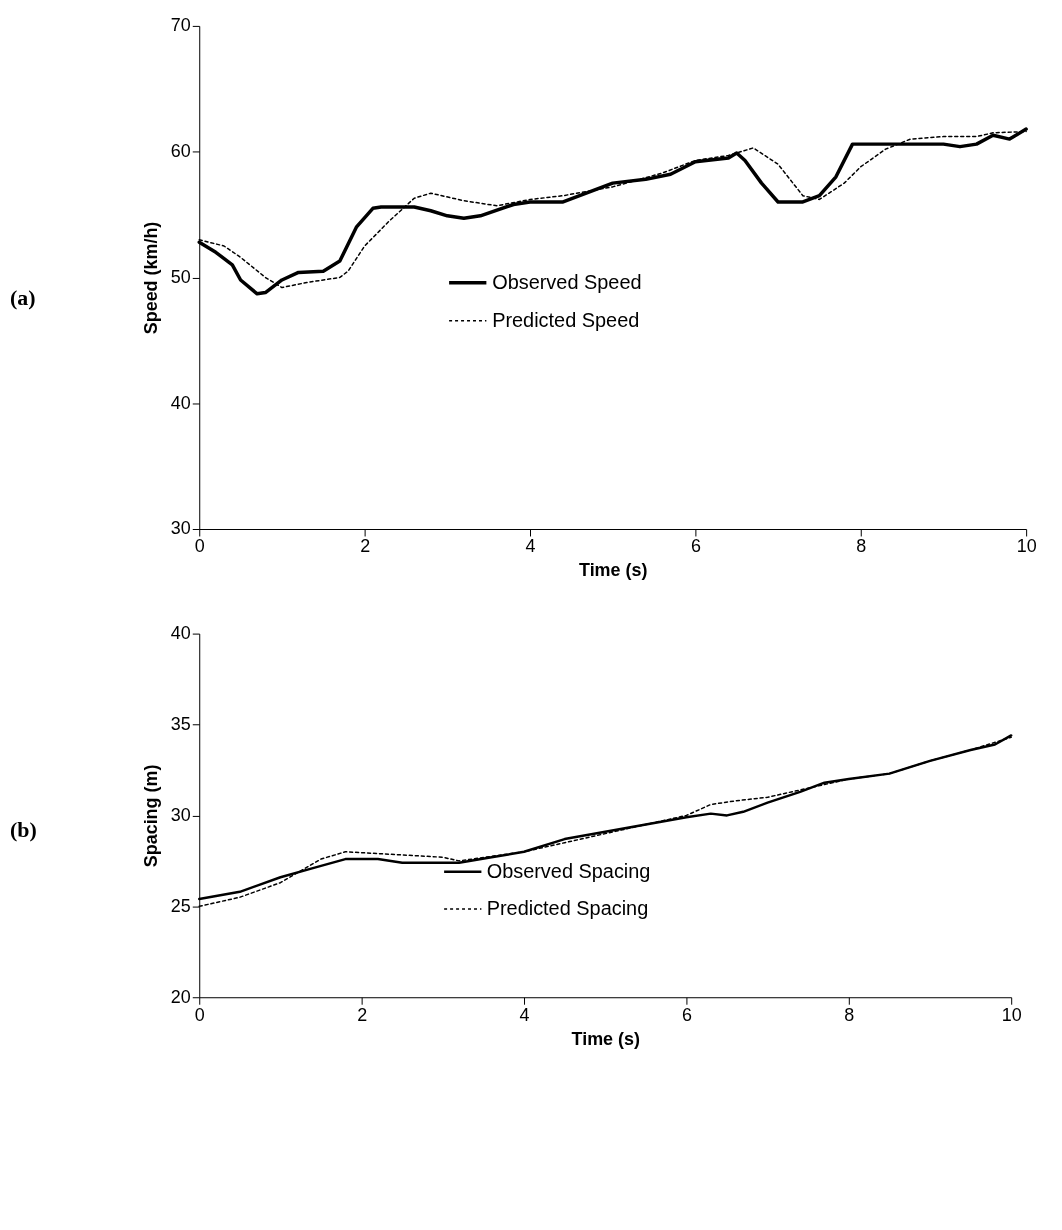 This screenshot has width=1062, height=1230. I want to click on y-axis-title: Speed (km/h), so click(150, 278).